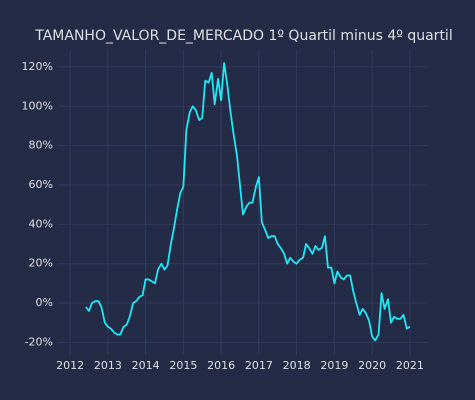  I want to click on y-tick-label: 40%, so click(41, 223).